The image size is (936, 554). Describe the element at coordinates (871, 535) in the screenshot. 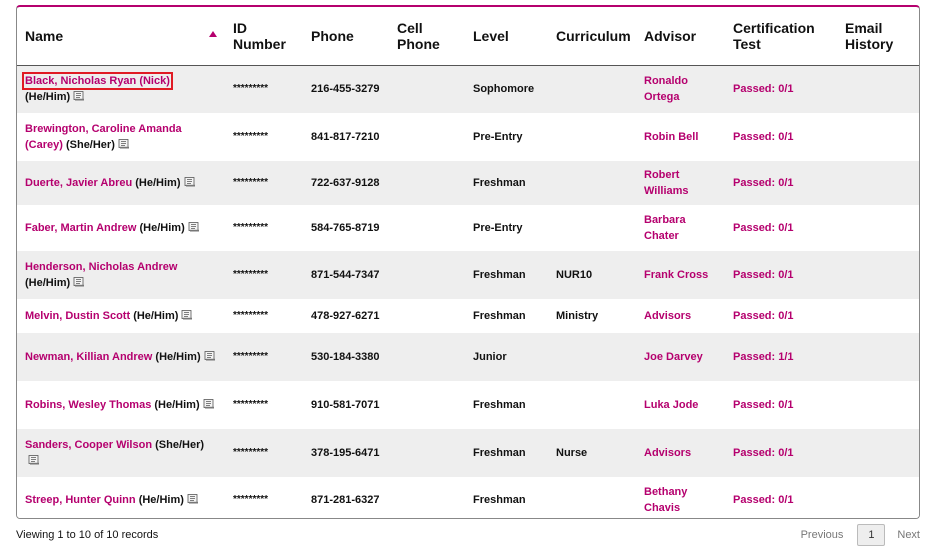

I see `page-1-button: 1` at that location.